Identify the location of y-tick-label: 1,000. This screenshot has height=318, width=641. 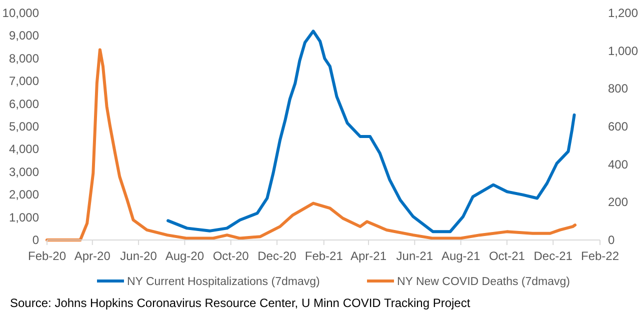
(24, 217).